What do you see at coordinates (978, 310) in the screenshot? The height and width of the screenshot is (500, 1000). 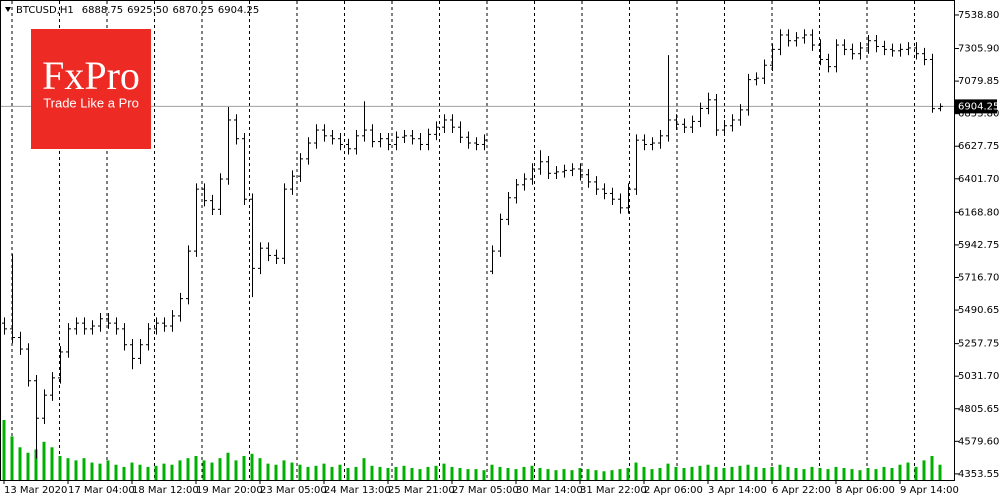 I see `y-tick-label: 5490.65` at bounding box center [978, 310].